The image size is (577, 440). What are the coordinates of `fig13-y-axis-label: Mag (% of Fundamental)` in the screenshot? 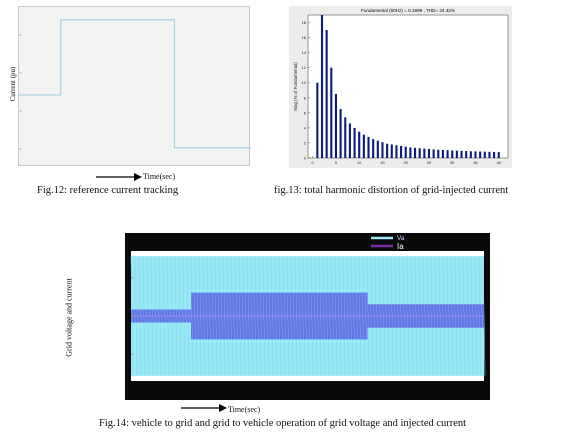 It's located at (295, 86).